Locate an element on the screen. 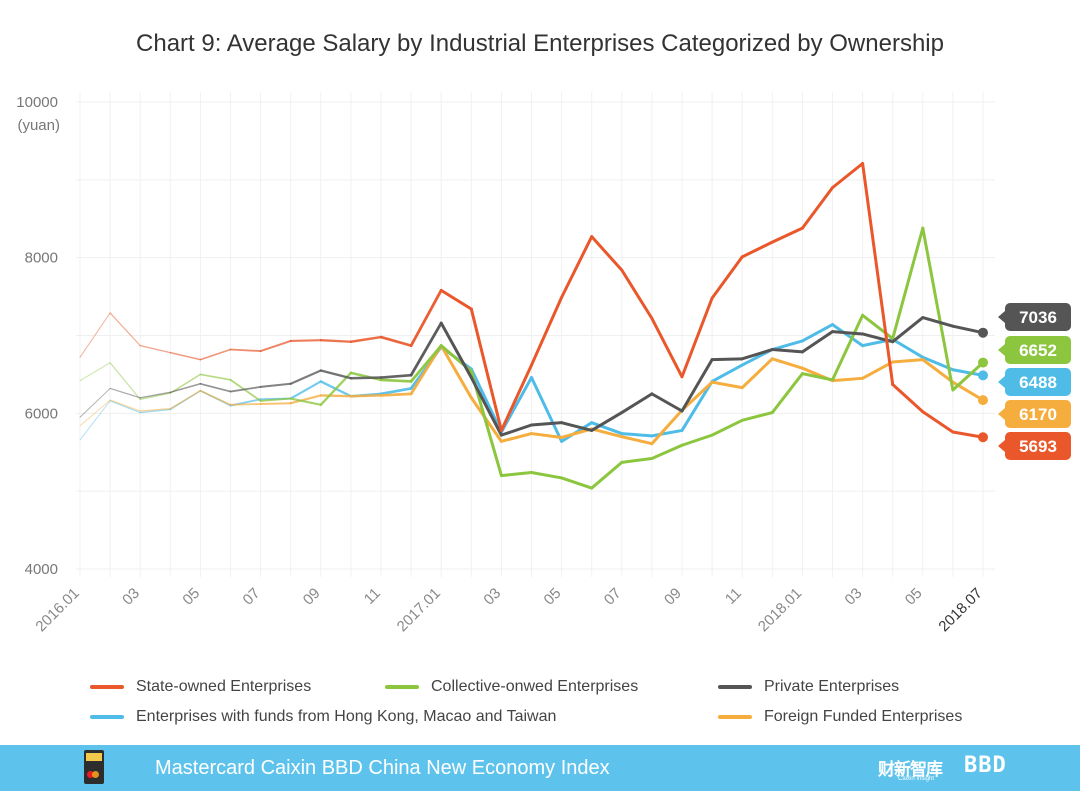 This screenshot has width=1080, height=791. y-axis-top-label: 10000 is located at coordinates (37, 102).